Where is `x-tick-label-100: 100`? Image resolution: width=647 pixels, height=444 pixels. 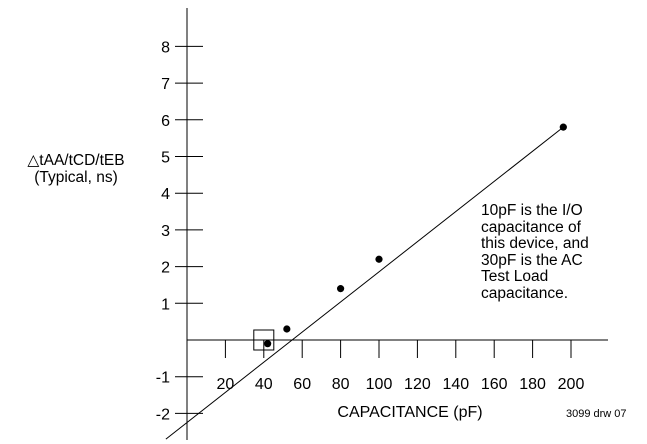 x-tick-label-100: 100 is located at coordinates (379, 384).